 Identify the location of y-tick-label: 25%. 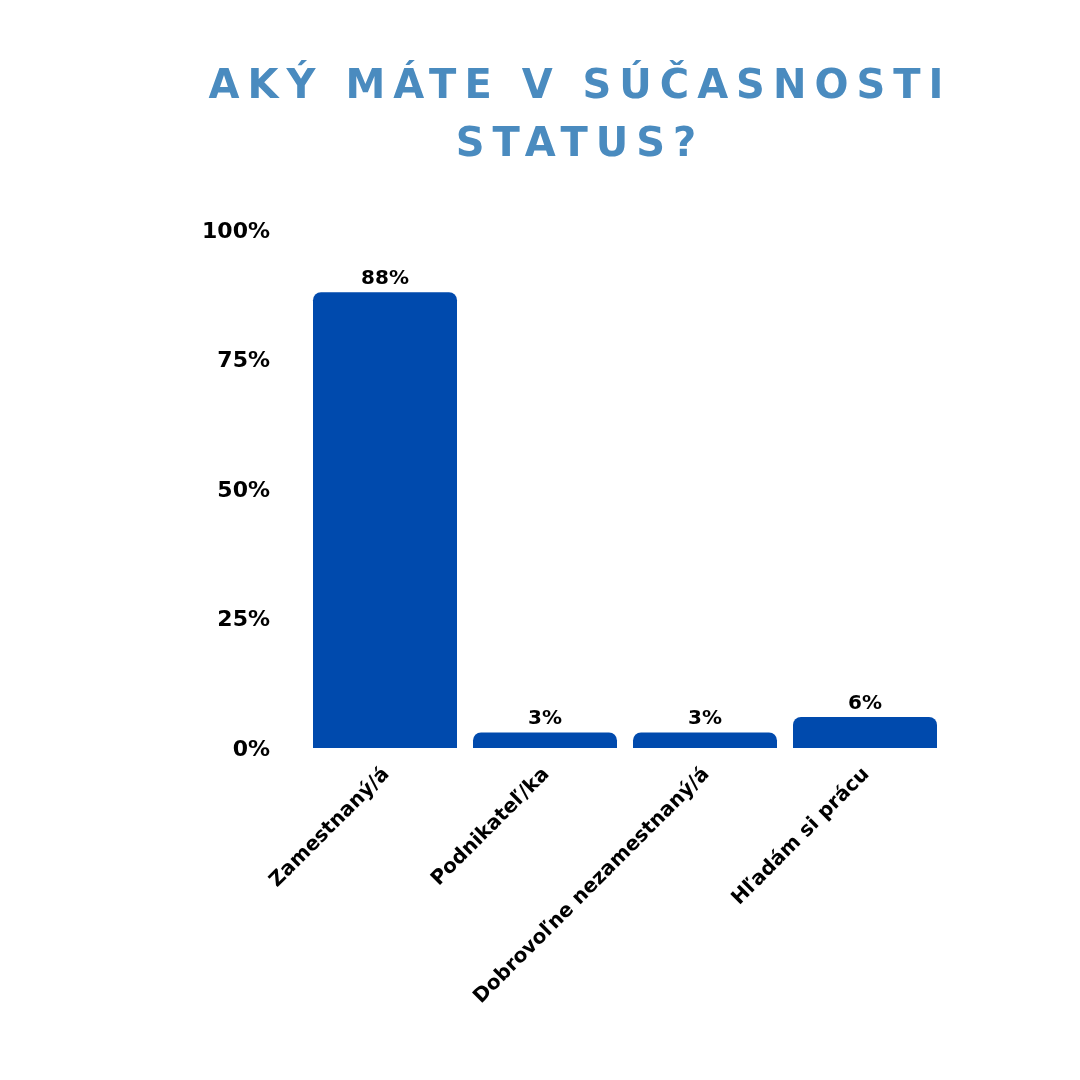
(243, 618).